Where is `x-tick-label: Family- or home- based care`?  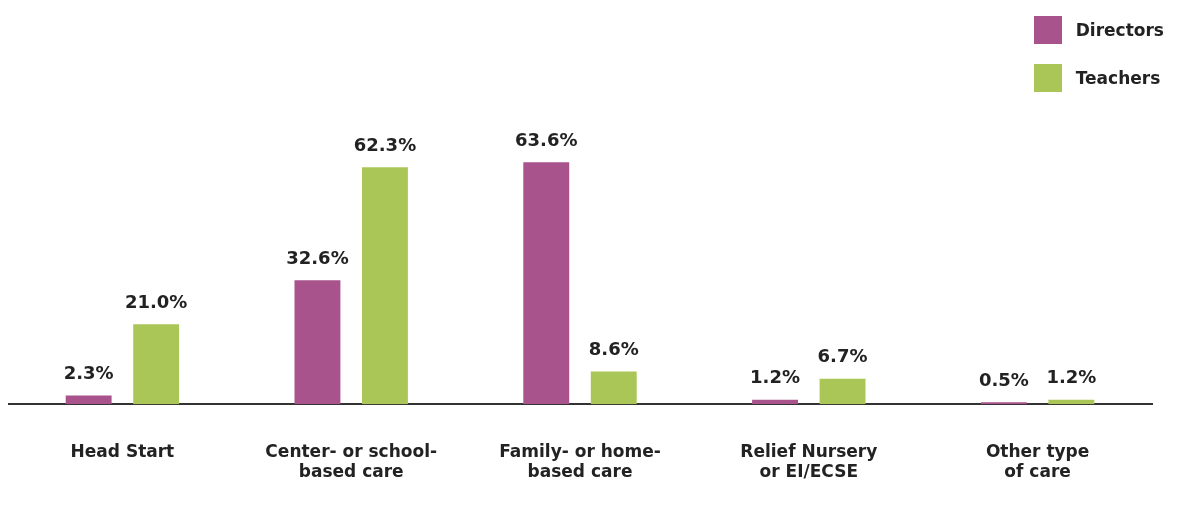
x-tick-label: Family- or home- based care is located at coordinates (580, 461).